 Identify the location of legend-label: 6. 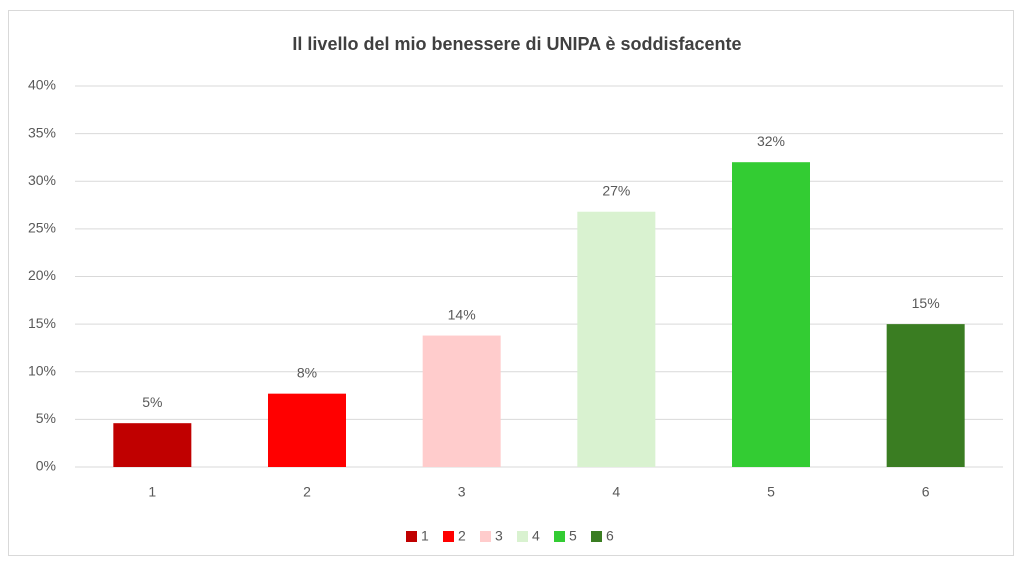
(610, 536).